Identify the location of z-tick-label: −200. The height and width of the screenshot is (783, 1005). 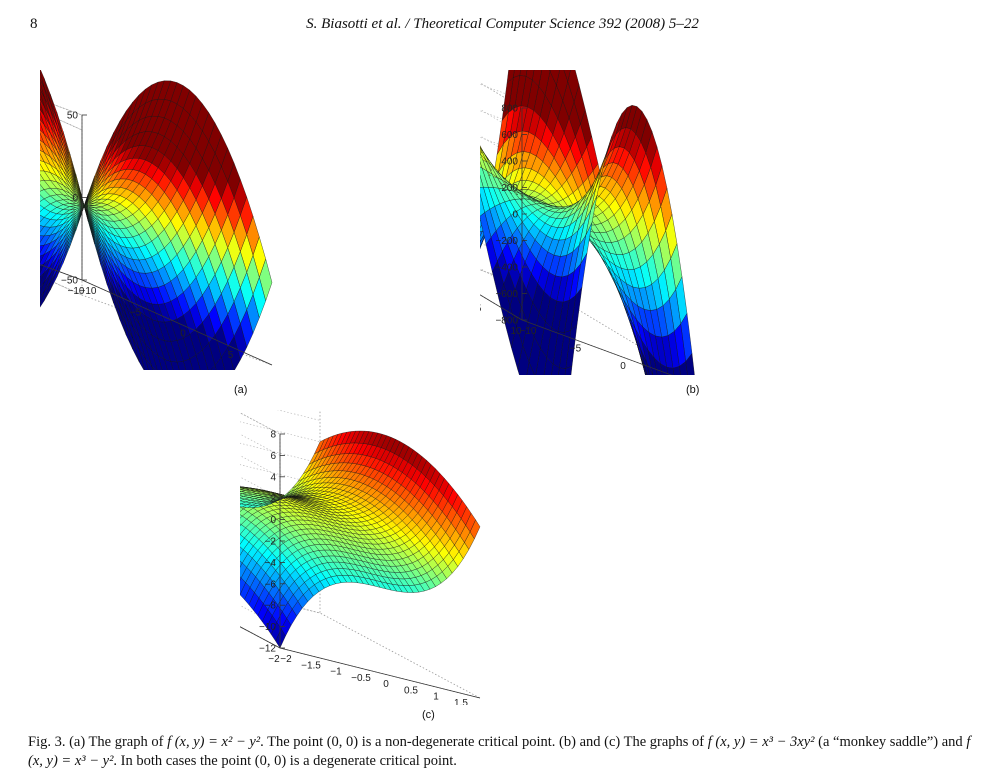
(506, 241).